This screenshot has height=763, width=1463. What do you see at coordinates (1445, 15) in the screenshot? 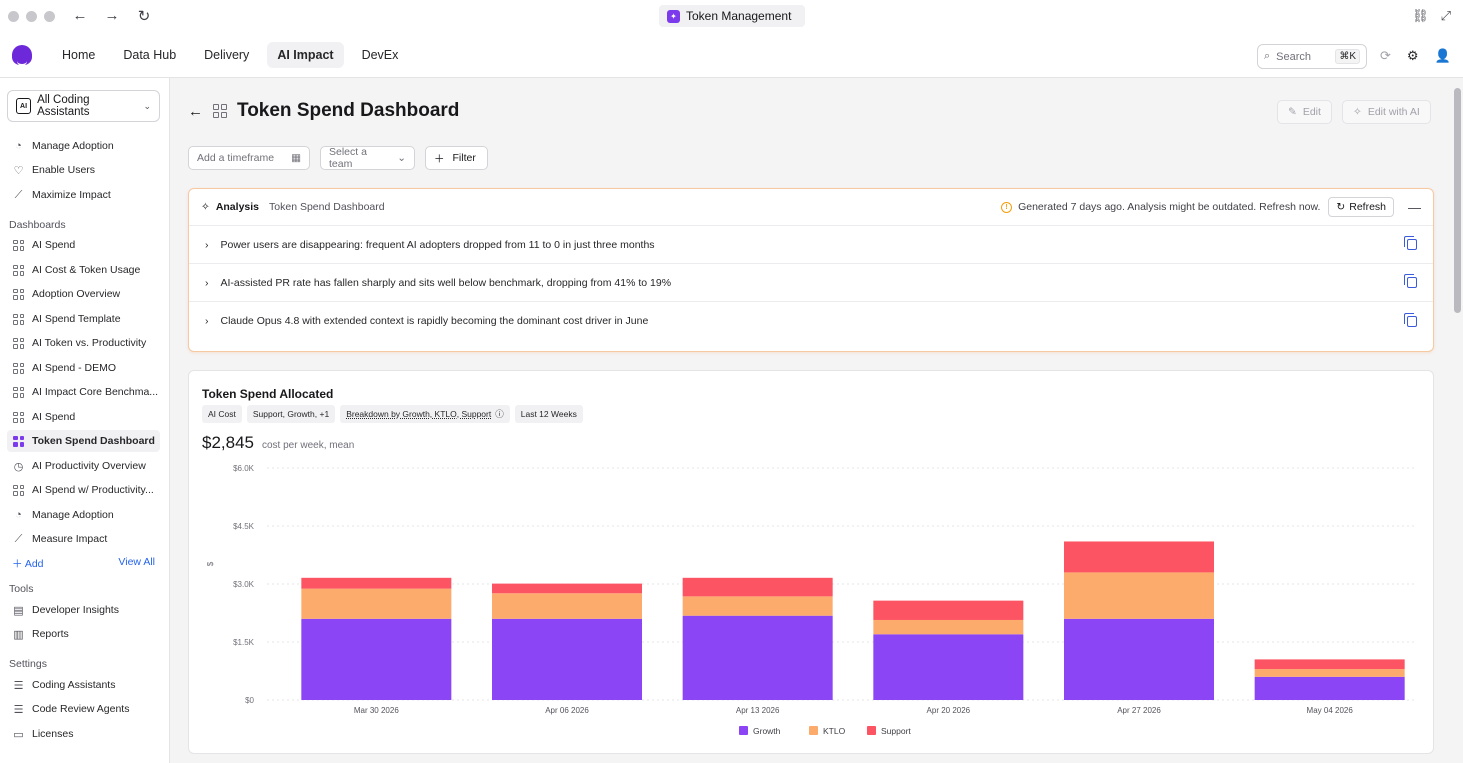
I see `expand-icon: ⤢` at bounding box center [1445, 15].